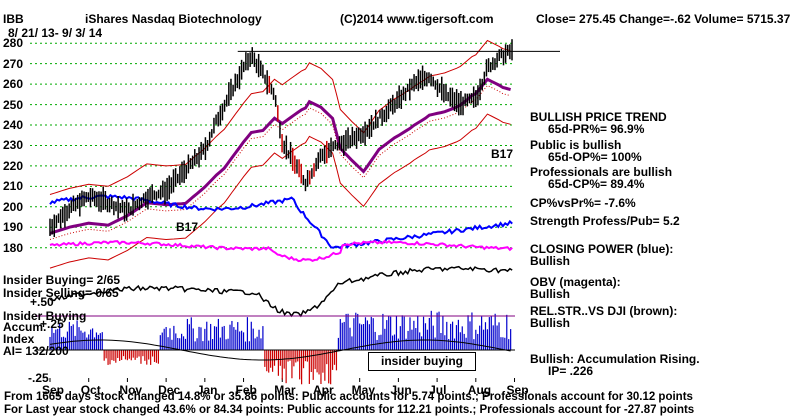 The image size is (800, 418). I want to click on accum-plus25: +.25, so click(52, 324).